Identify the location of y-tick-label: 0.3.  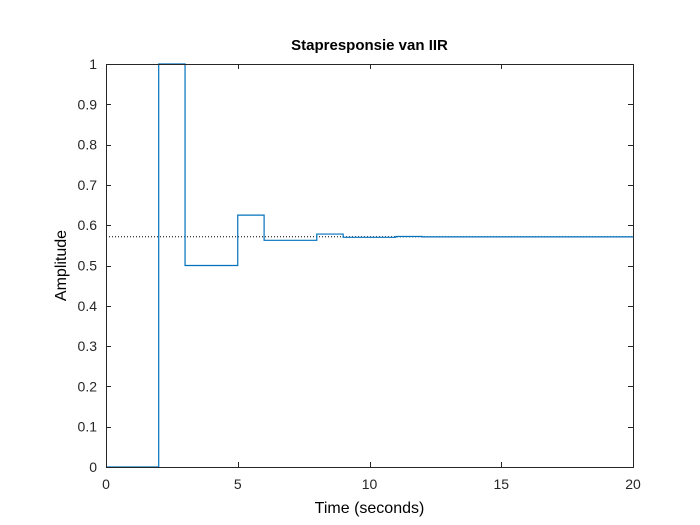
(88, 346).